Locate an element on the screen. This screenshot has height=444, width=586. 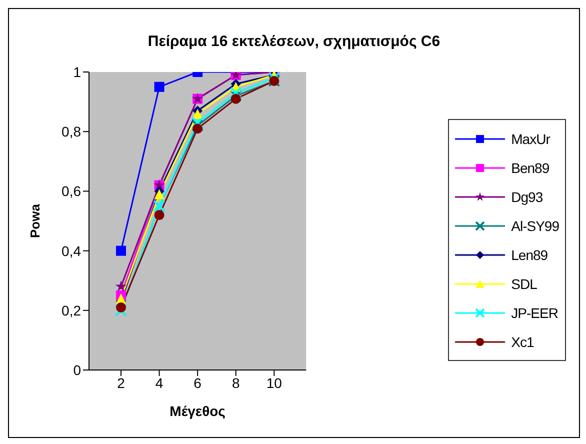
x-tick-label: 6 is located at coordinates (198, 382).